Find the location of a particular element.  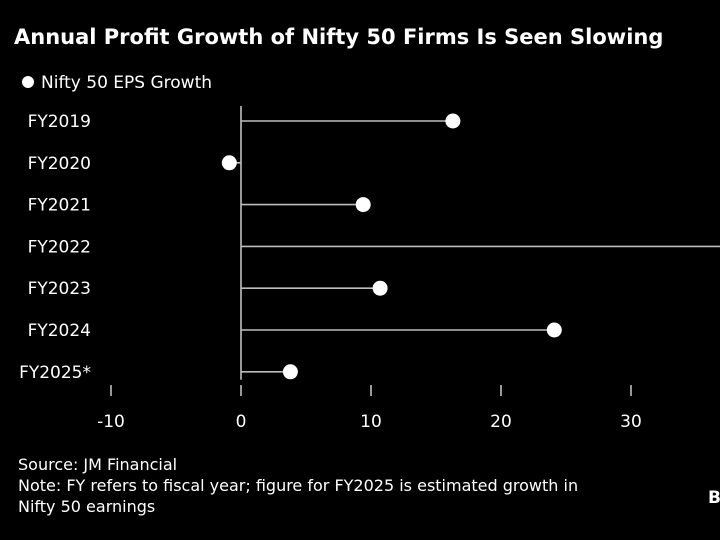

x-tick-label: 10 is located at coordinates (371, 422).